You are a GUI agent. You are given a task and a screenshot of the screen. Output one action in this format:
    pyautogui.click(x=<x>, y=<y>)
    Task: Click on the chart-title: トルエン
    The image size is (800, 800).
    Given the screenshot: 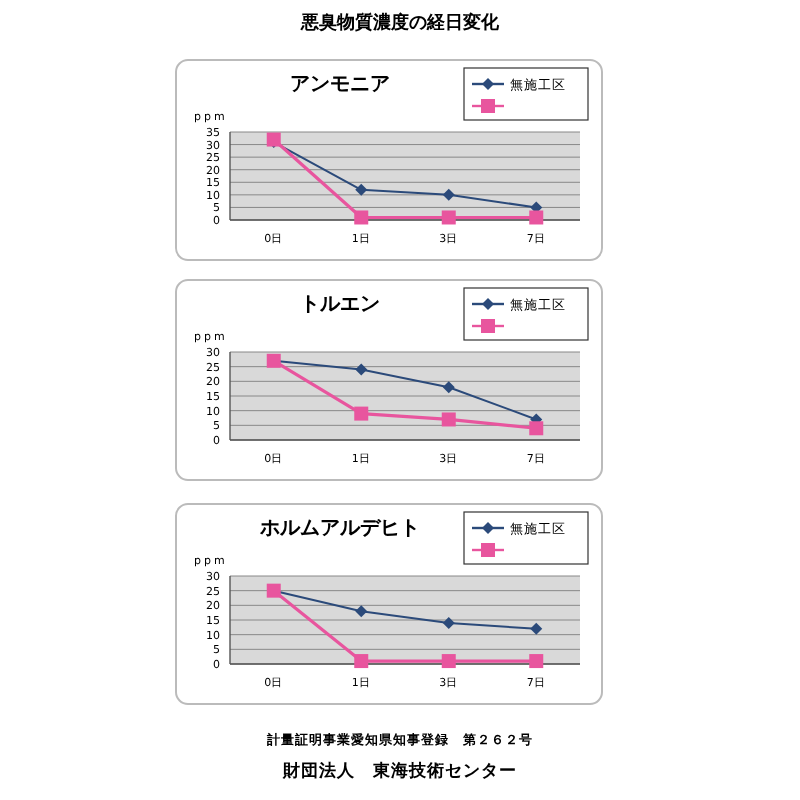 What is the action you would take?
    pyautogui.click(x=340, y=305)
    